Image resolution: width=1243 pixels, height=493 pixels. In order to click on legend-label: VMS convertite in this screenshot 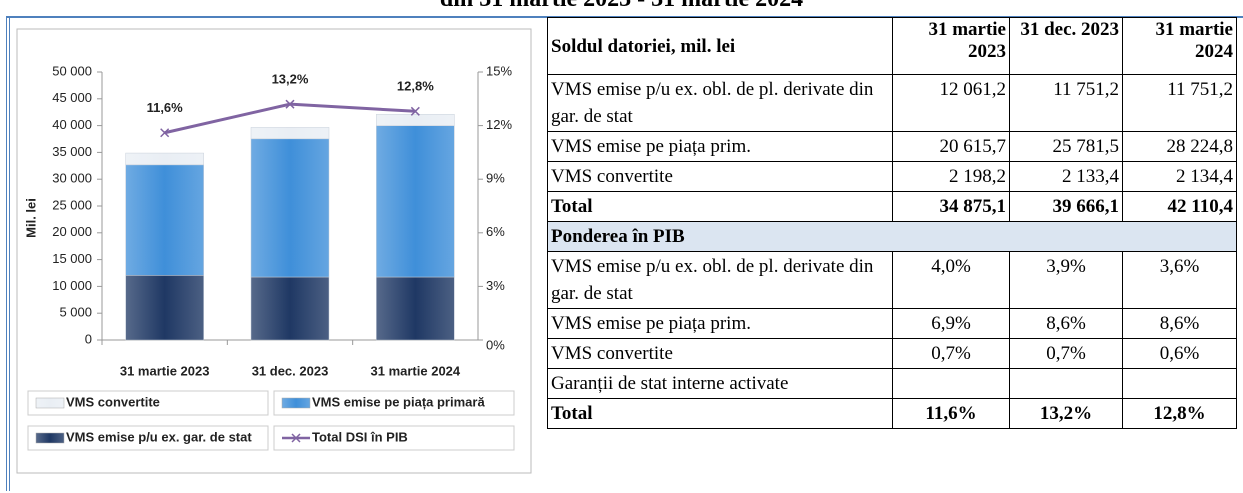, I will do `click(113, 401)`.